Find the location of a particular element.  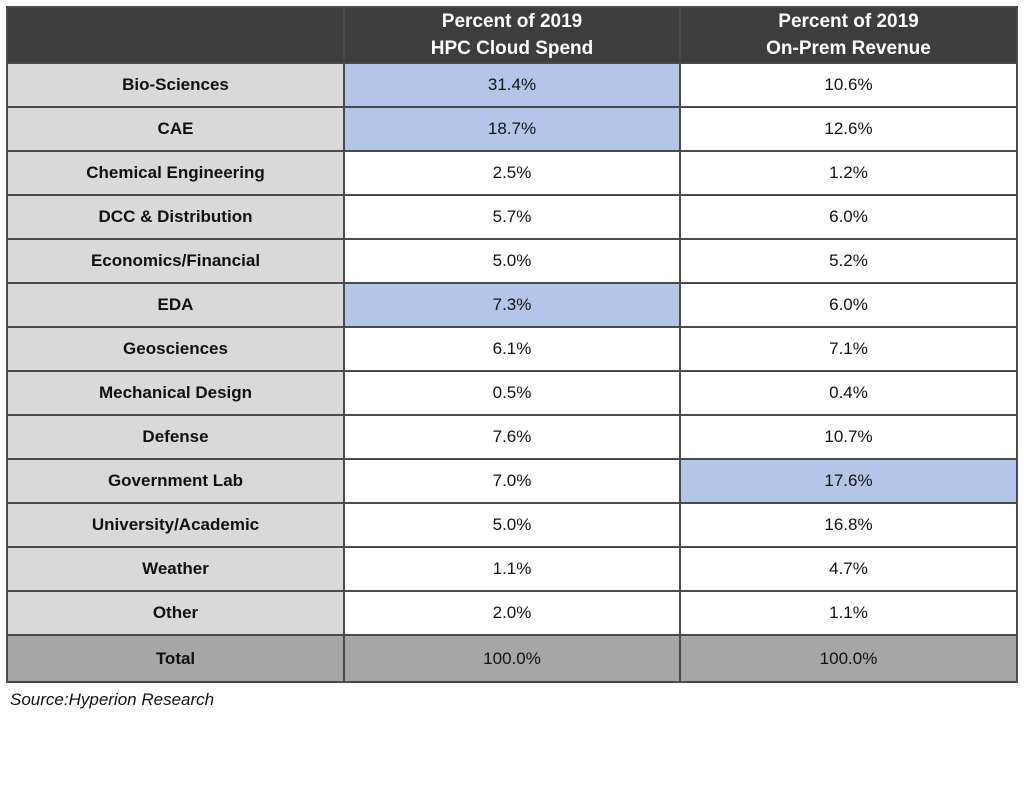

row-label-cell: Defense is located at coordinates (175, 437).